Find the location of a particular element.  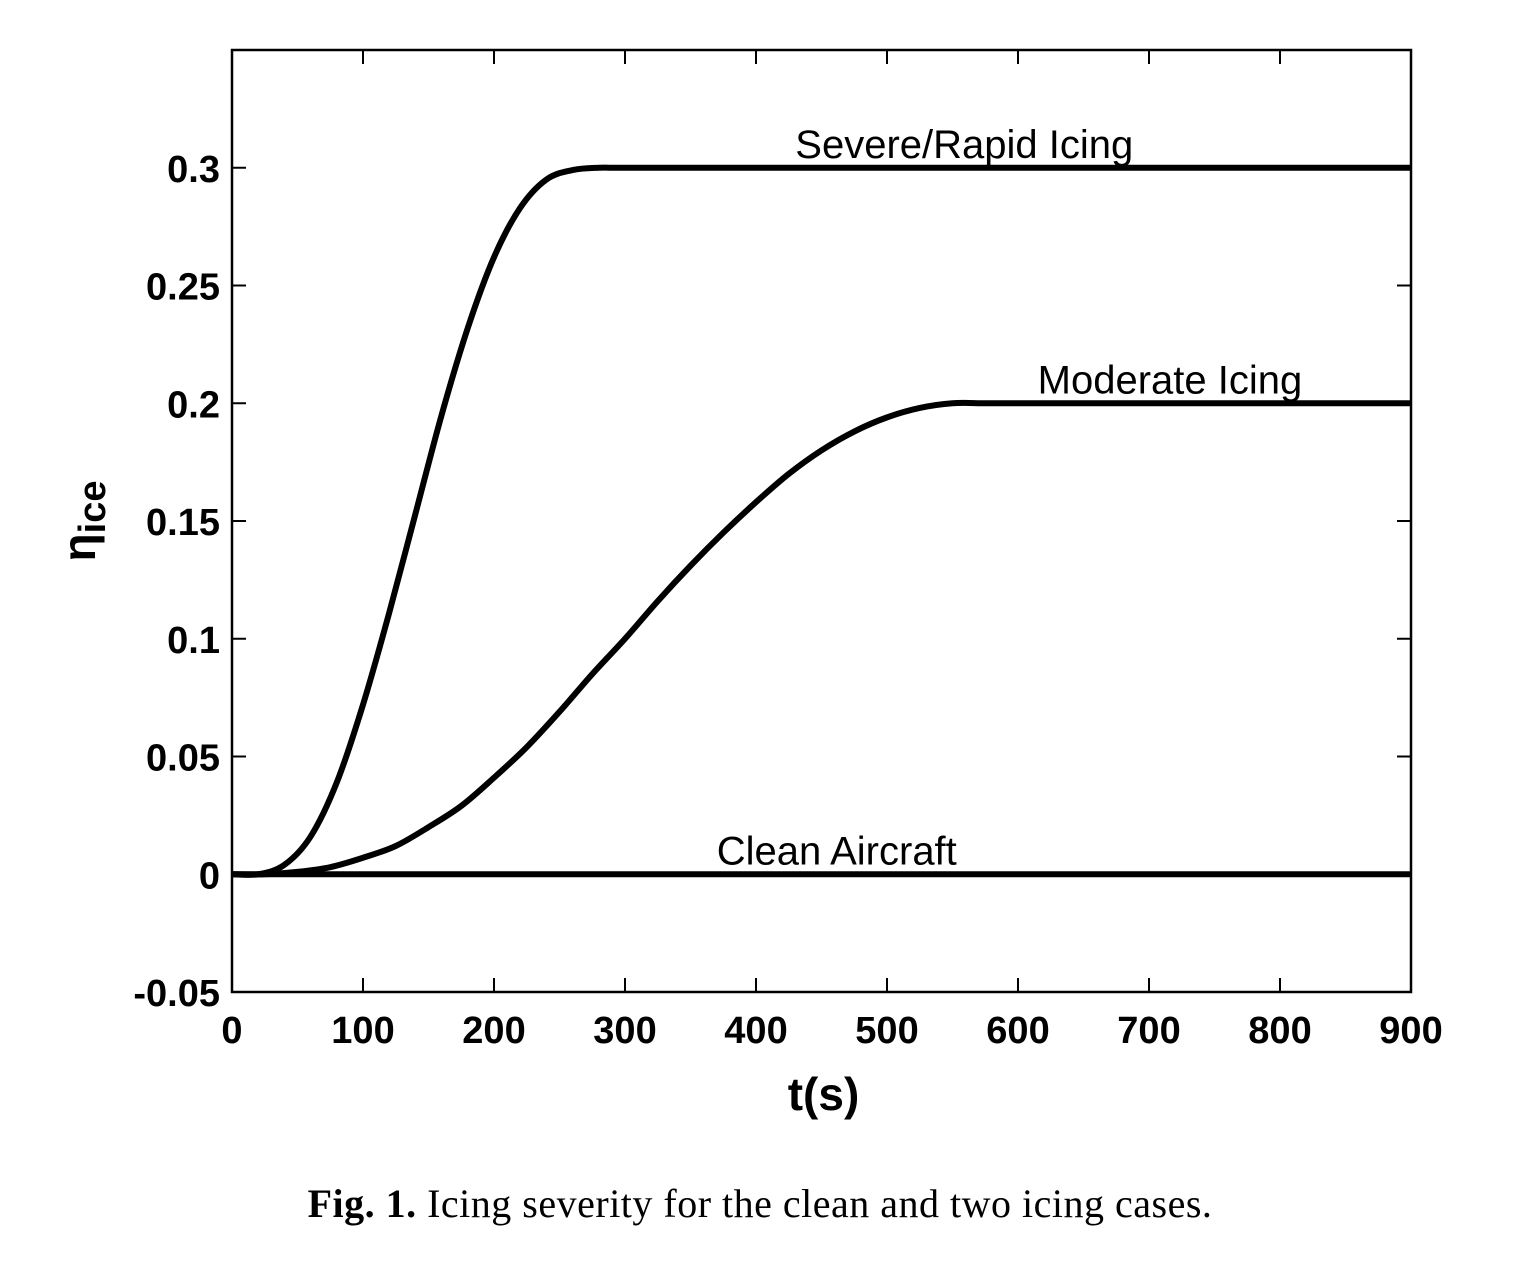

x-axis-label: t(s) is located at coordinates (824, 1094).